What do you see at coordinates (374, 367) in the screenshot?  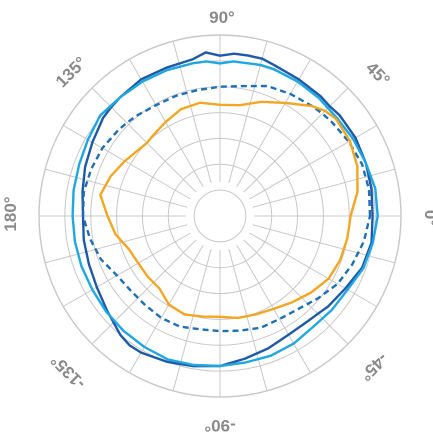 I see `angle-label-minus-45: -45°` at bounding box center [374, 367].